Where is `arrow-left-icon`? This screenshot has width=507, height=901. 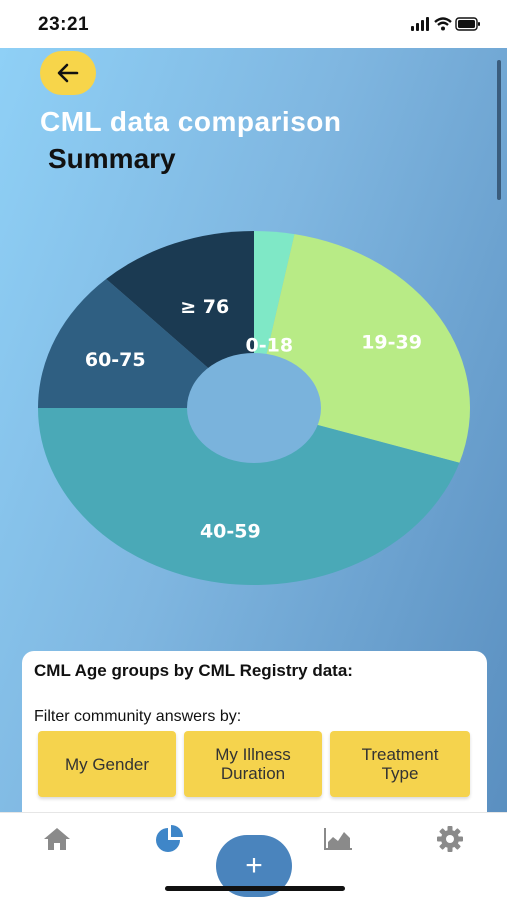 arrow-left-icon is located at coordinates (68, 73).